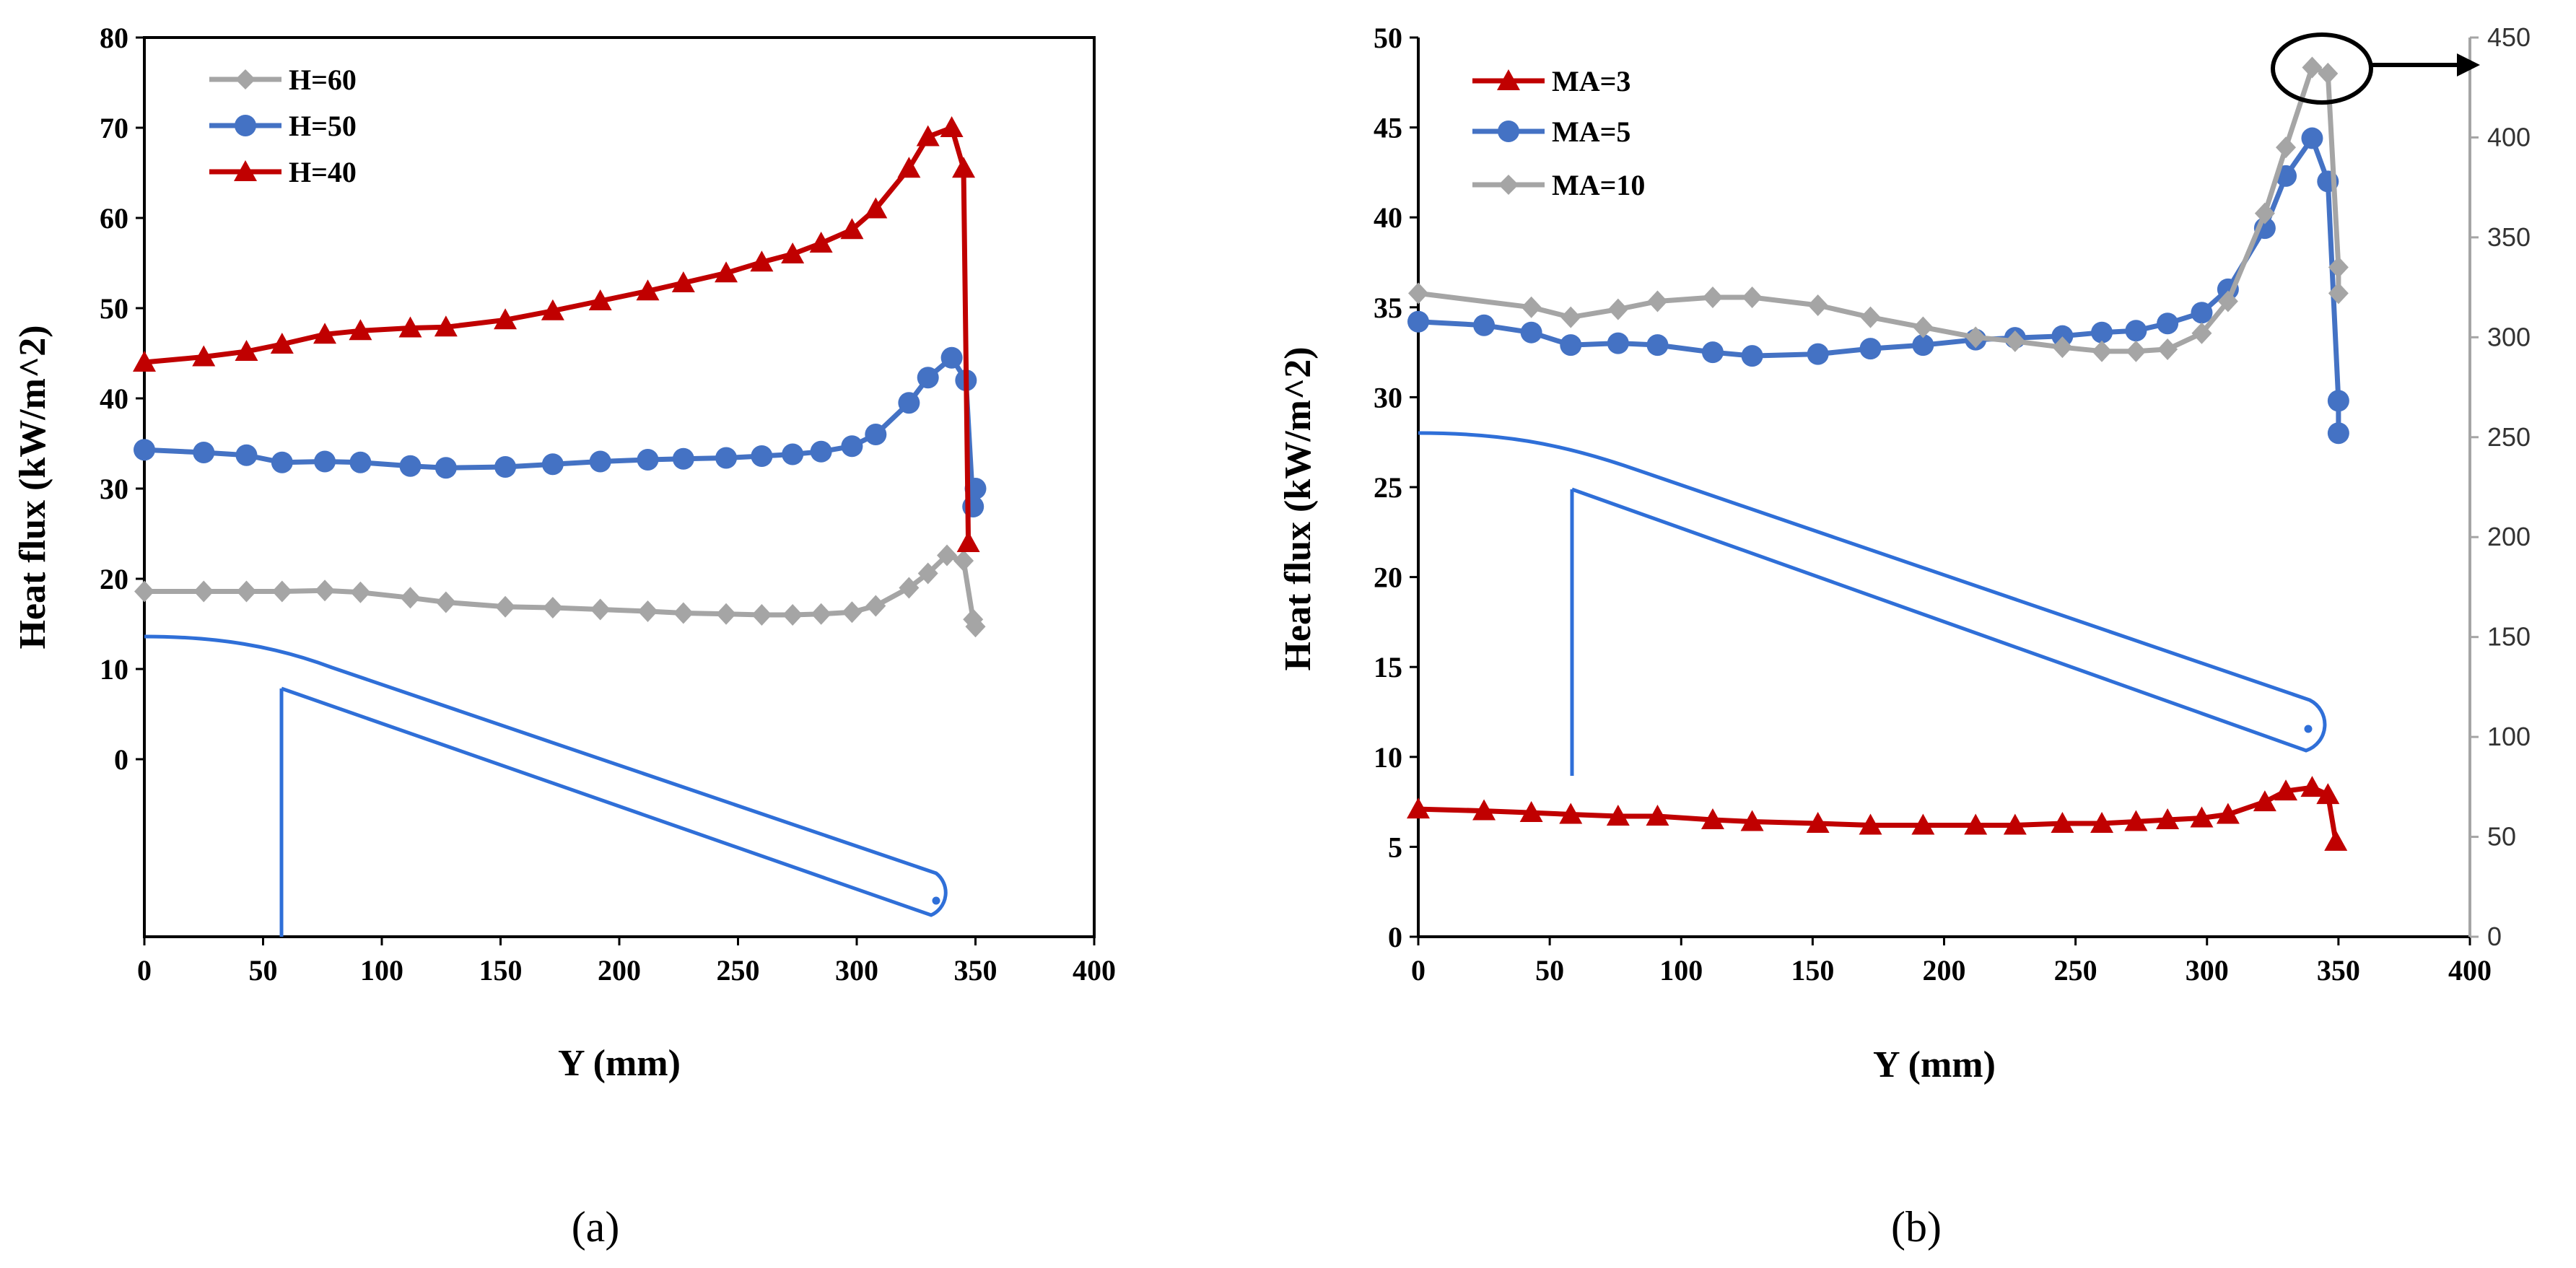 Image resolution: width=2576 pixels, height=1268 pixels. I want to click on x-tick-label: 50, so click(263, 970).